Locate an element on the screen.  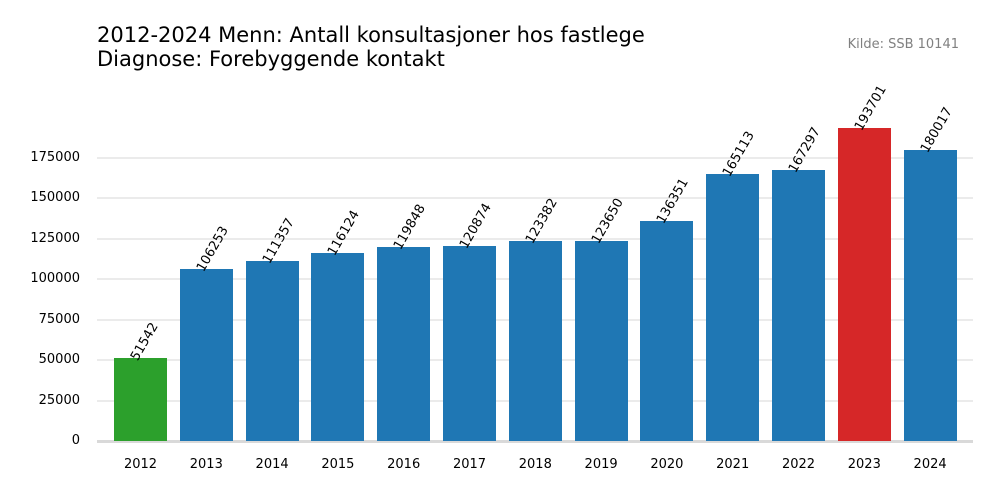
bar-2015 is located at coordinates (338, 347).